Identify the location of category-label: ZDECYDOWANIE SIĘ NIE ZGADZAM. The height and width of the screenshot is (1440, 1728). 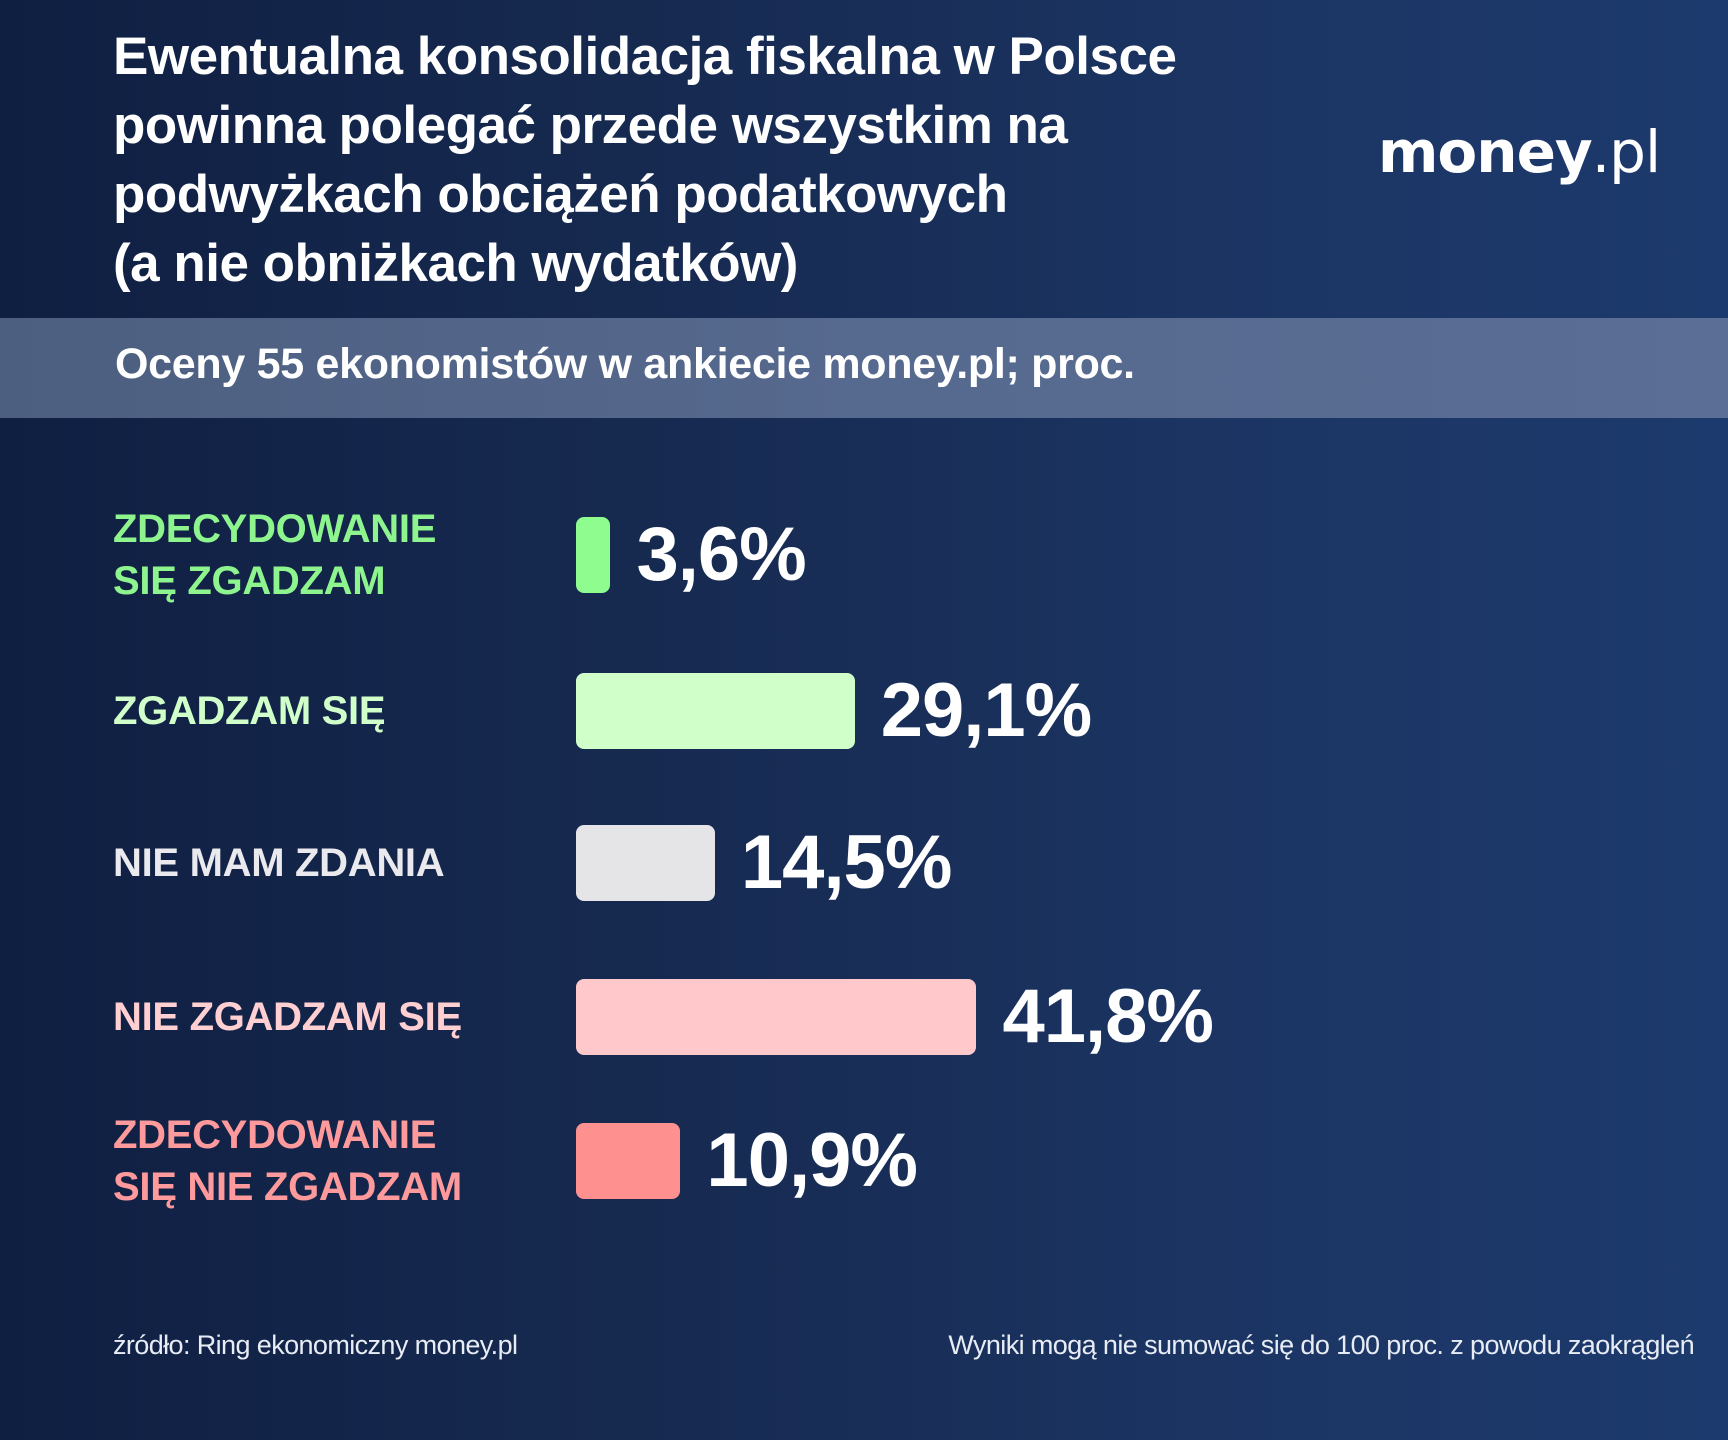
(333, 1161).